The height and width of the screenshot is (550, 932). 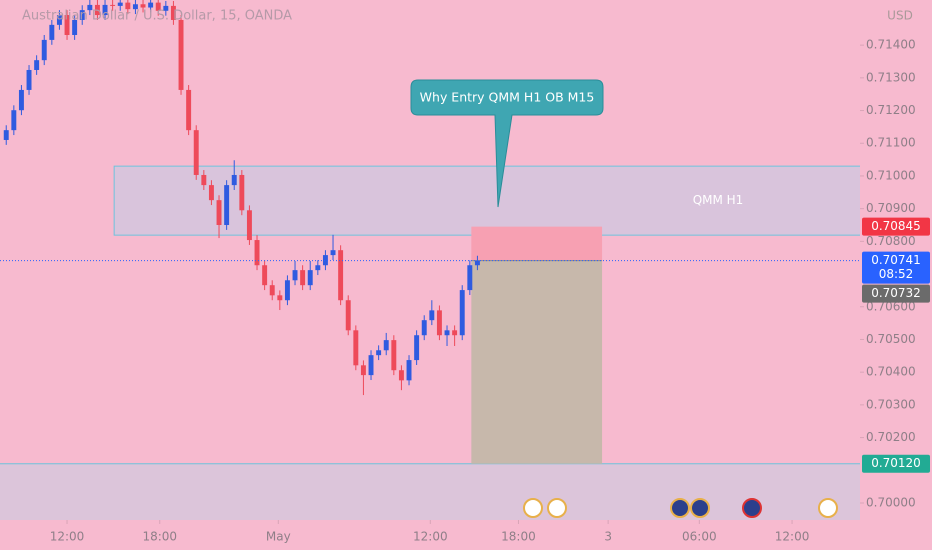 What do you see at coordinates (430, 491) in the screenshot?
I see `demand-zone` at bounding box center [430, 491].